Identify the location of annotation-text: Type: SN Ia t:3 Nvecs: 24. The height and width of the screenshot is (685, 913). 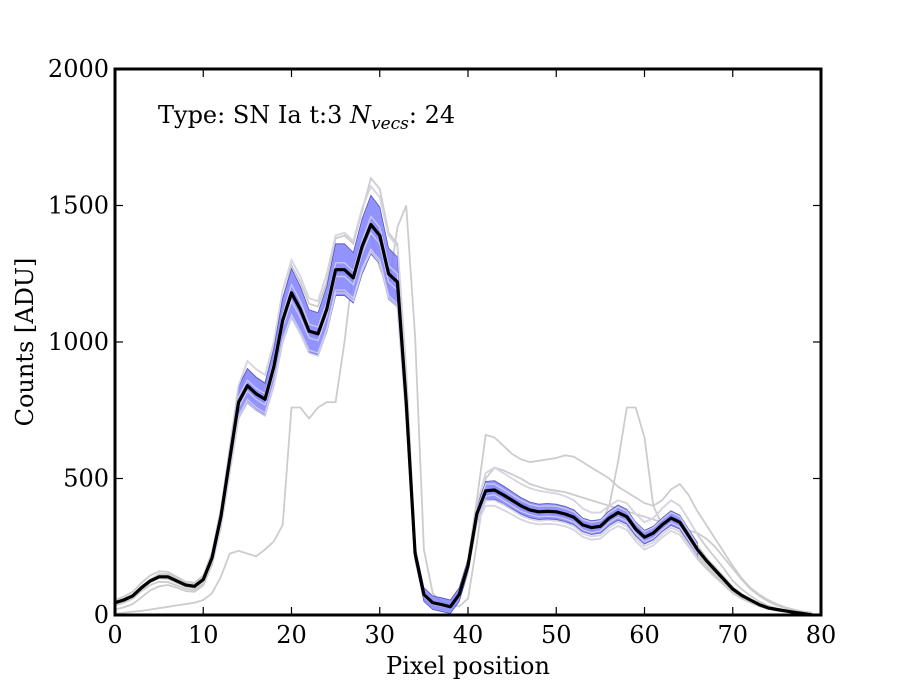
(306, 117).